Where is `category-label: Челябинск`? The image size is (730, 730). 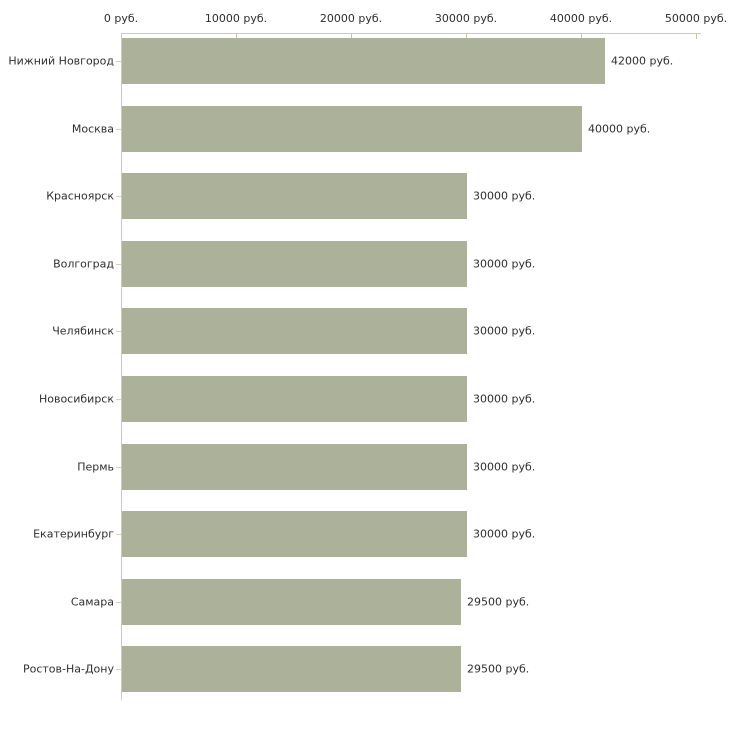 category-label: Челябинск is located at coordinates (83, 331).